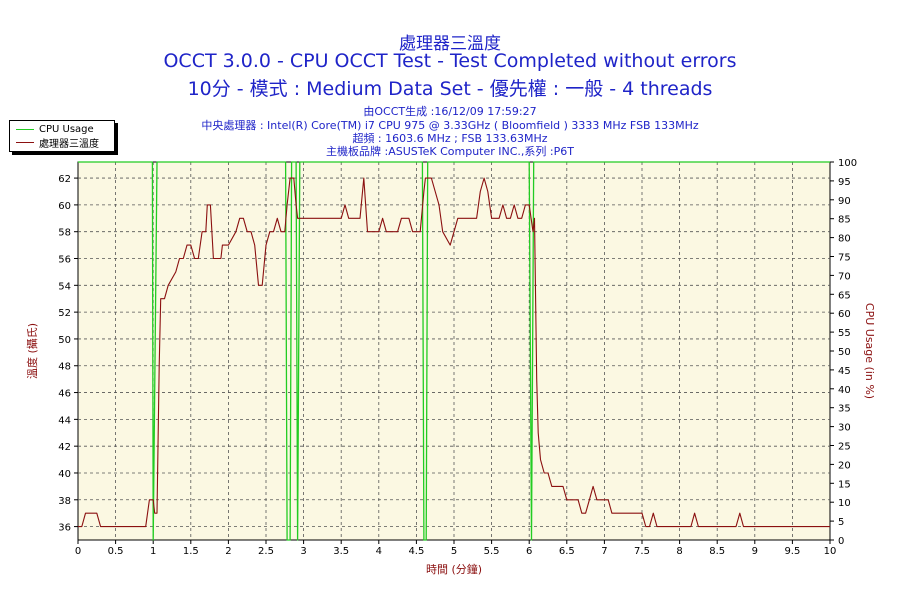 The height and width of the screenshot is (600, 900). What do you see at coordinates (69, 144) in the screenshot?
I see `legend-label-temperature: 處理器三溫度` at bounding box center [69, 144].